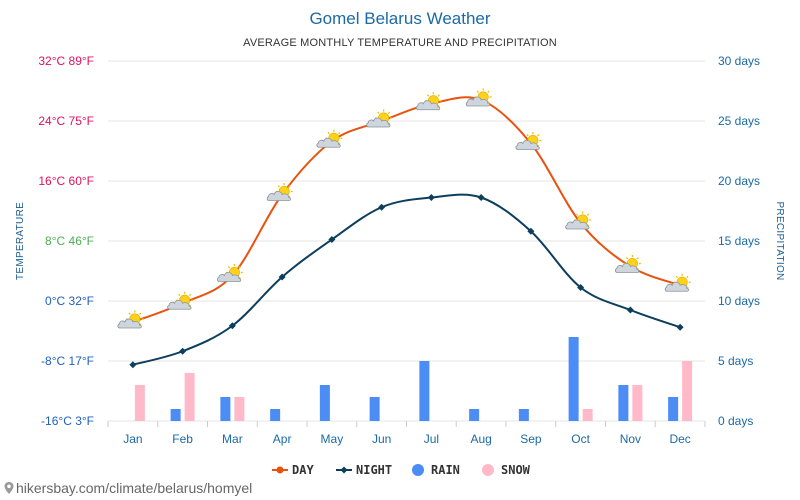 Image resolution: width=800 pixels, height=500 pixels. Describe the element at coordinates (69, 241) in the screenshot. I see `left-tick-label: 8°C 46°F` at that location.